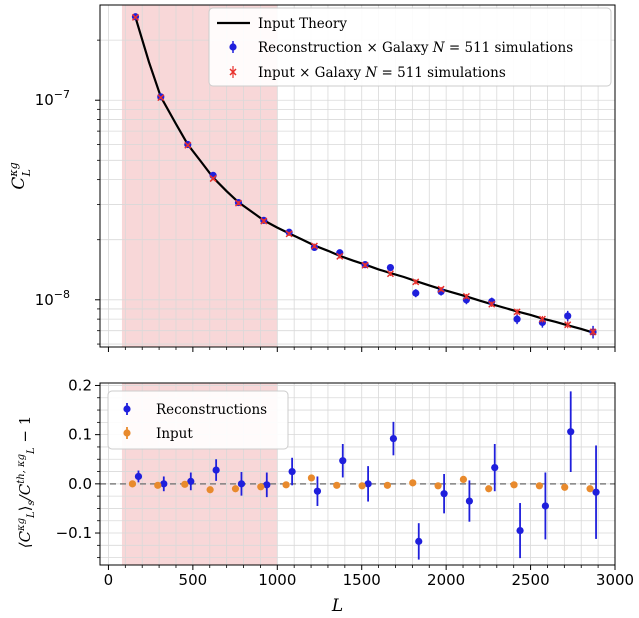 The height and width of the screenshot is (618, 639). Describe the element at coordinates (109, 580) in the screenshot. I see `x-tick-label: 0` at that location.